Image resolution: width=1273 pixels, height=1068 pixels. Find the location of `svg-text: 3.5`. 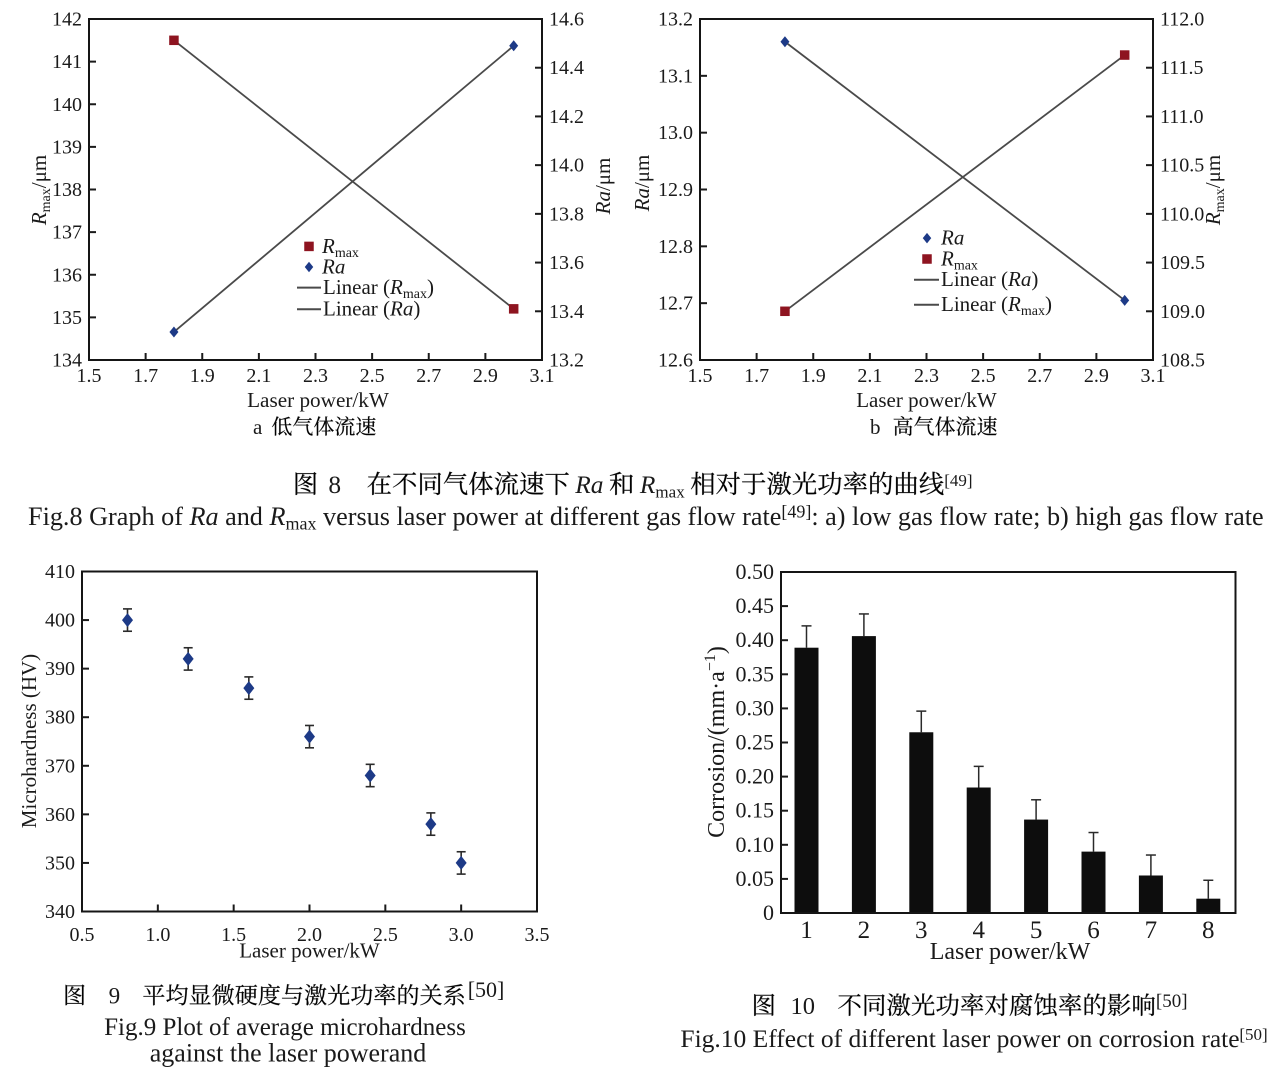

svg-text: 3.5 is located at coordinates (537, 935).